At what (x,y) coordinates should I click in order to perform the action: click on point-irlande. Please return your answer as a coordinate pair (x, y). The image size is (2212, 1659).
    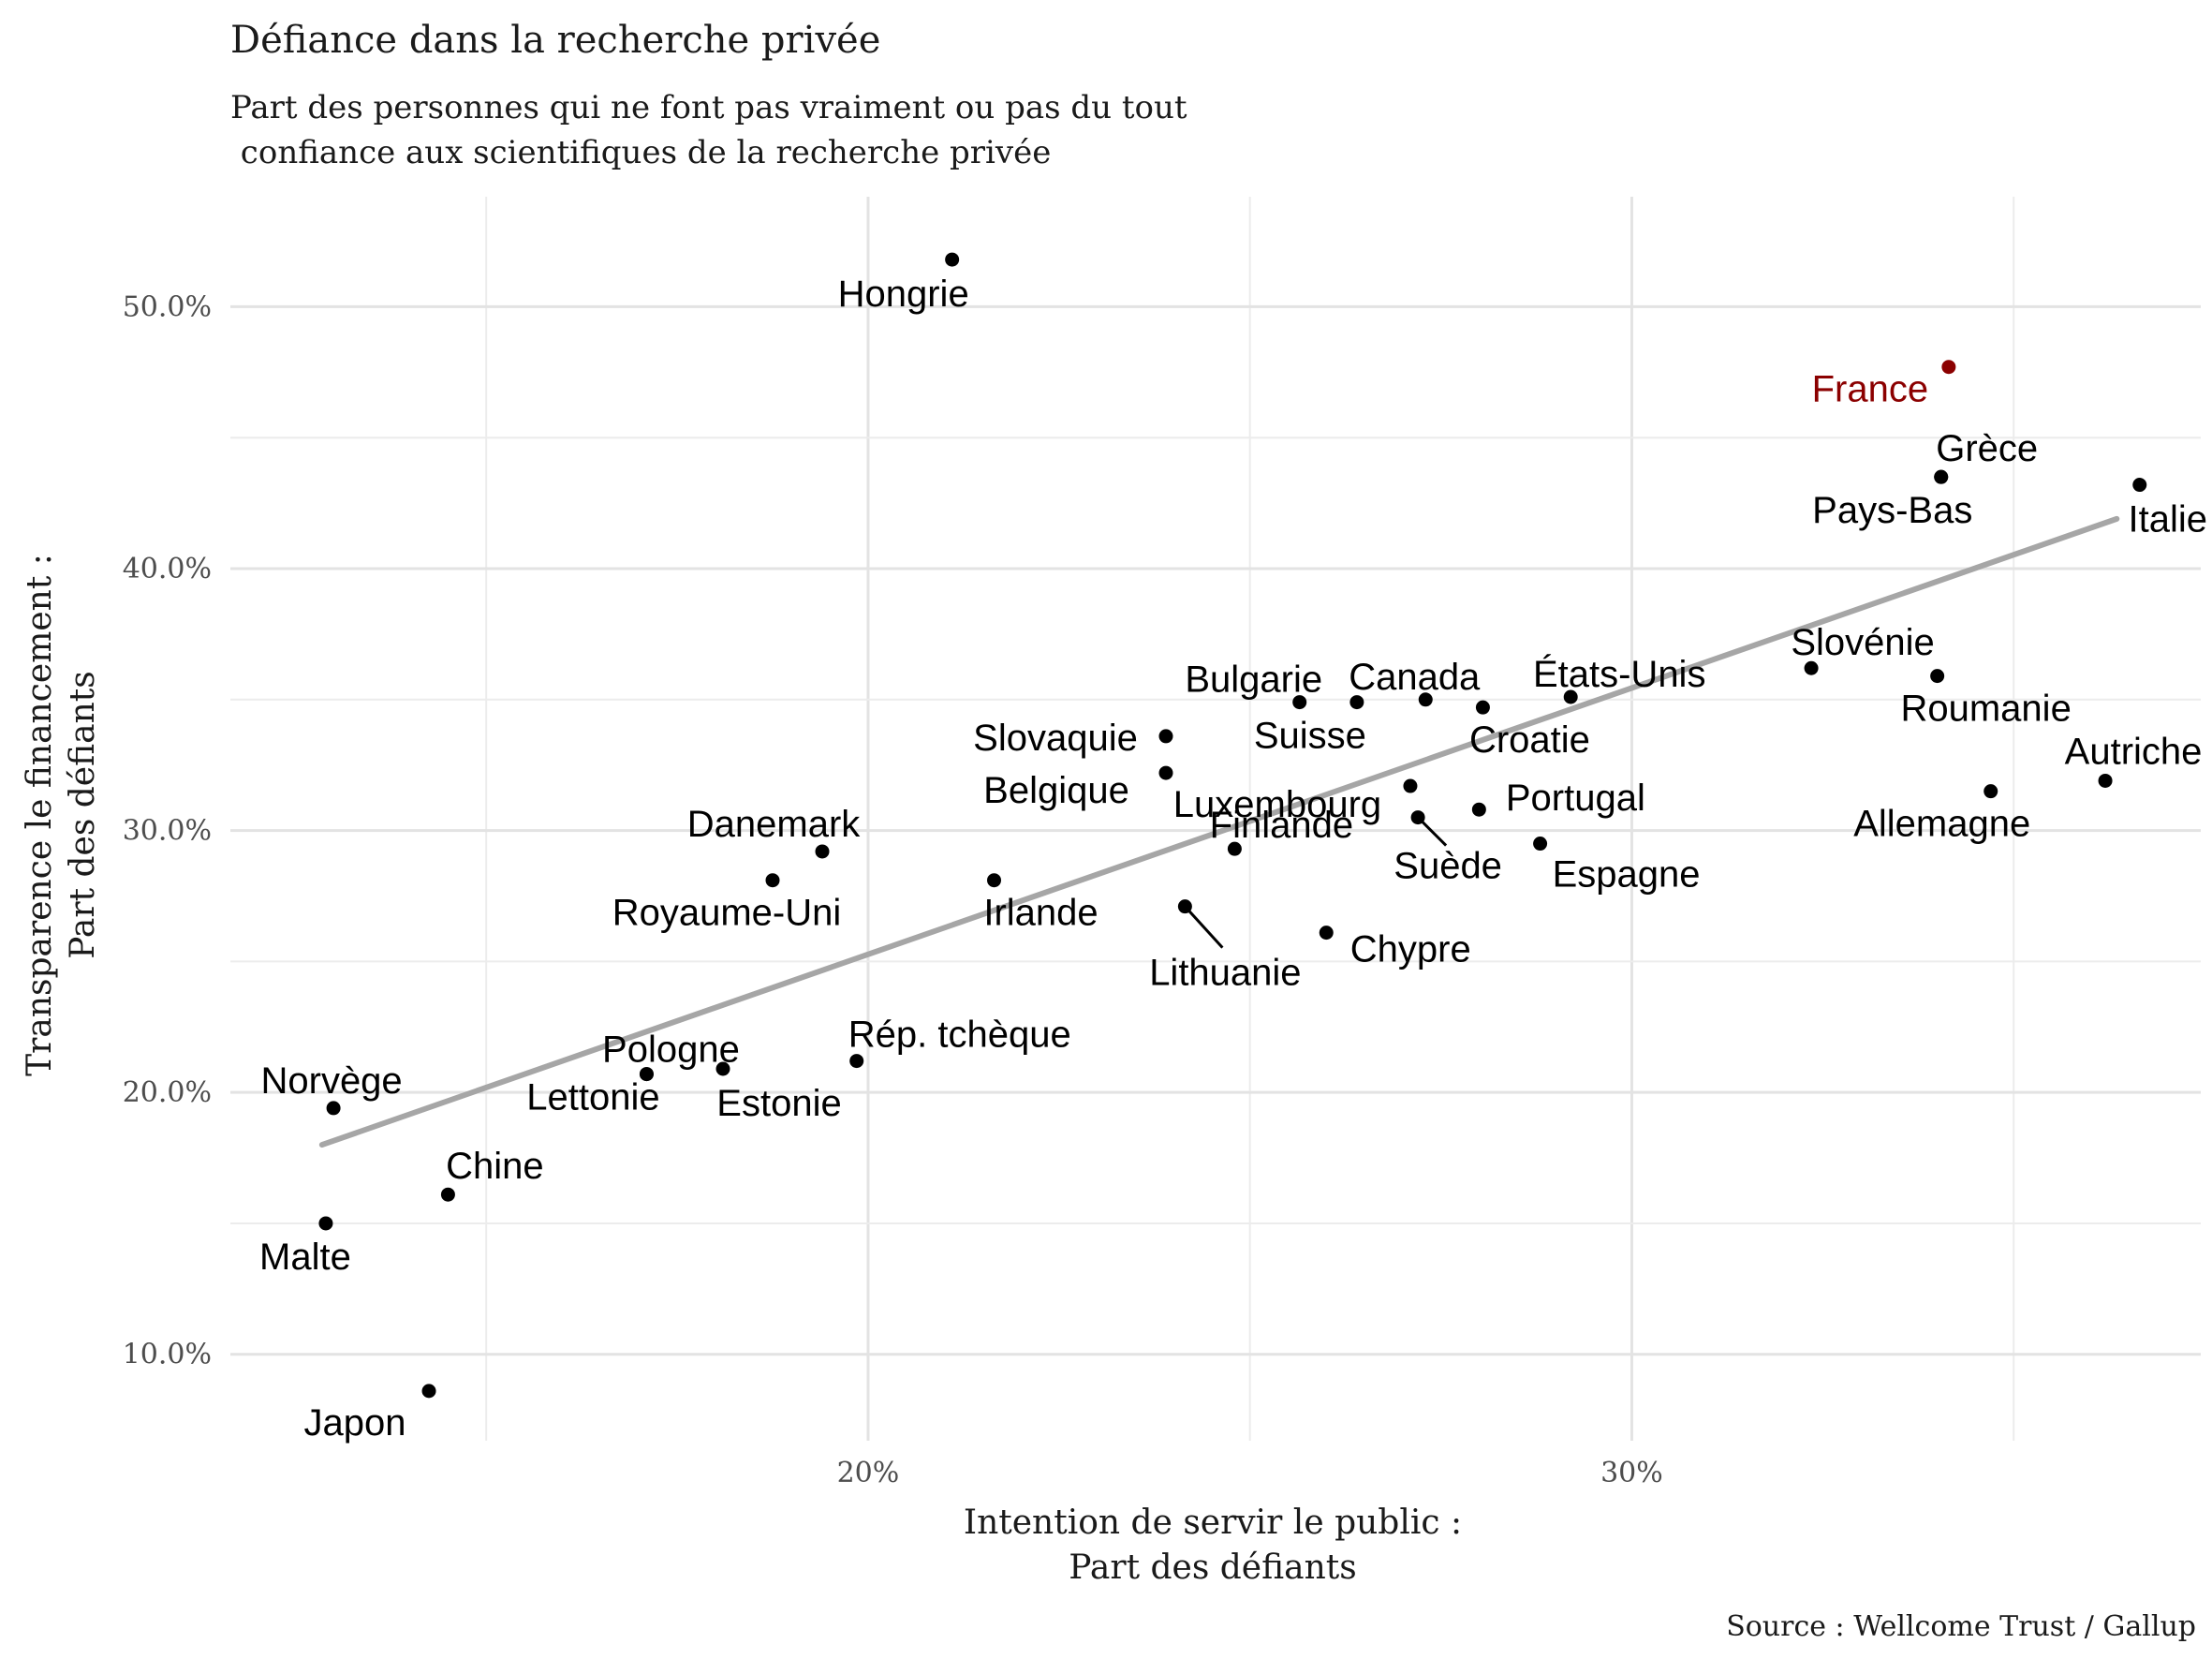
    Looking at the image, I should click on (995, 881).